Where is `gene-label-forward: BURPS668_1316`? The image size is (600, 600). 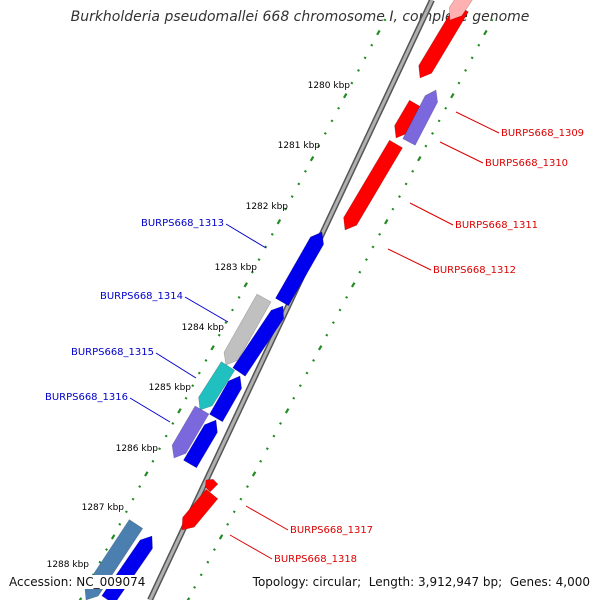 gene-label-forward: BURPS668_1316 is located at coordinates (86, 397).